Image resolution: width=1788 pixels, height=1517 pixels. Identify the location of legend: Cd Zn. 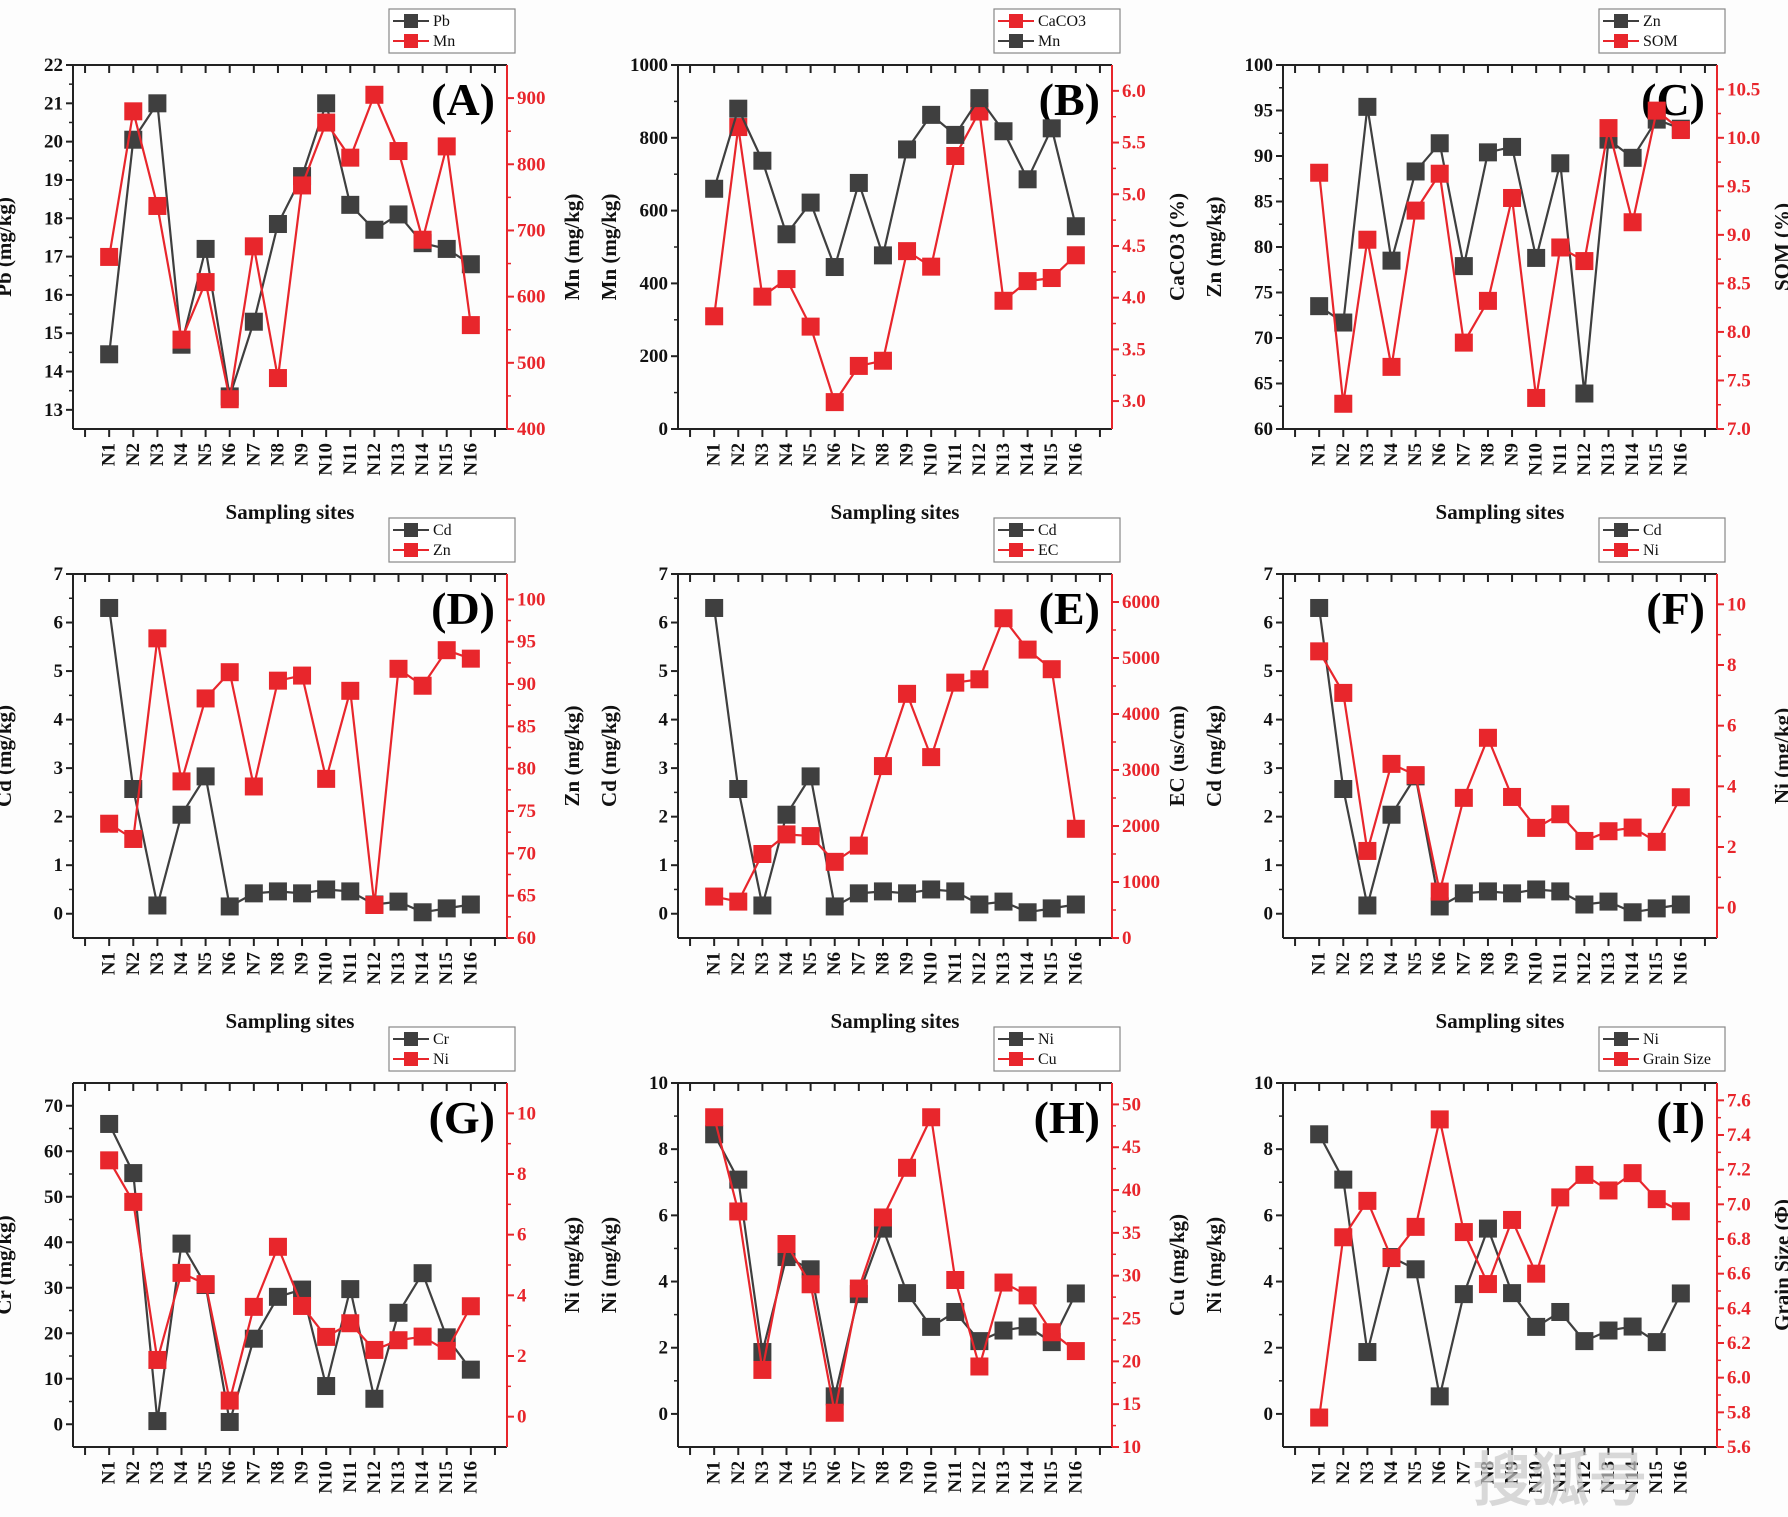
(452, 540).